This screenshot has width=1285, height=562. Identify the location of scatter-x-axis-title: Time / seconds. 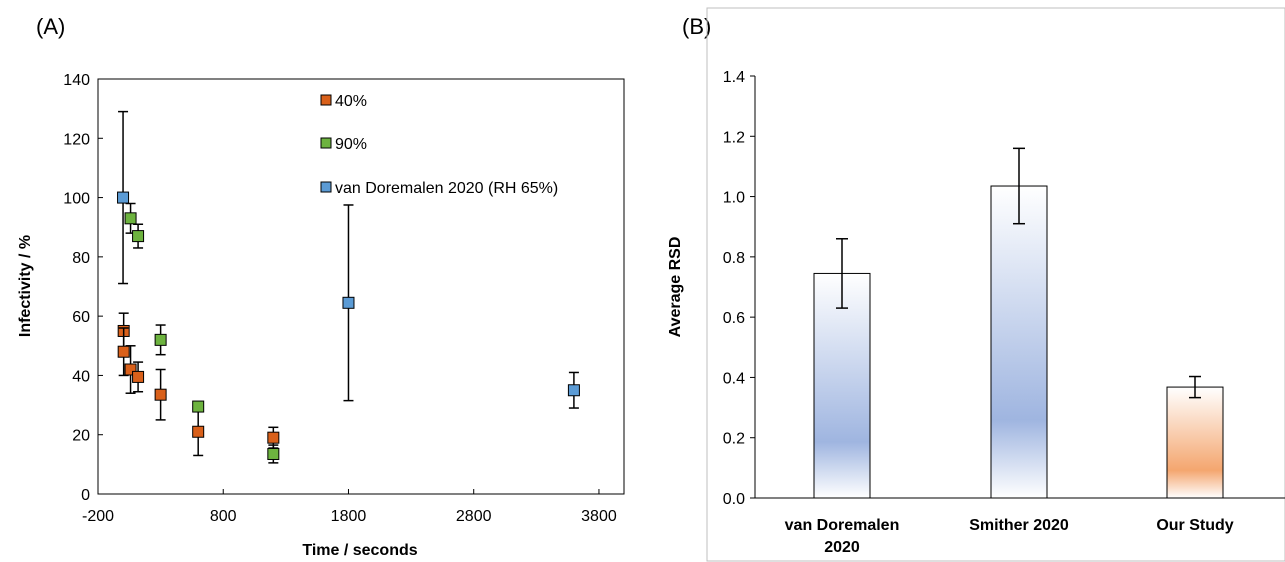
(359, 550).